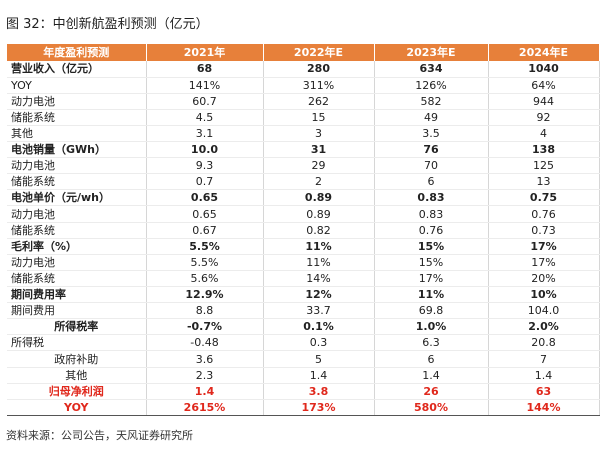  I want to click on row-label: 其他, so click(77, 375).